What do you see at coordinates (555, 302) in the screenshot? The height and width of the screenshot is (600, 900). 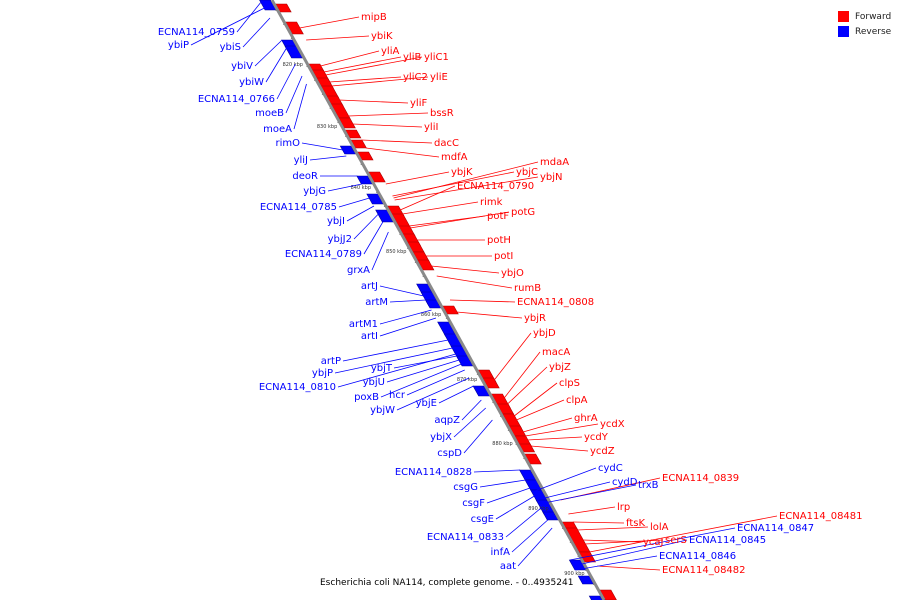 I see `gene-label-ecna114_0808: ECNA114_0808` at bounding box center [555, 302].